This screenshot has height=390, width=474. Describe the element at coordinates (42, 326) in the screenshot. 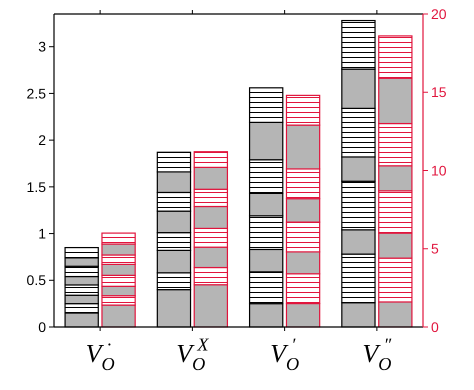

I see `y-tick-label: 0` at that location.